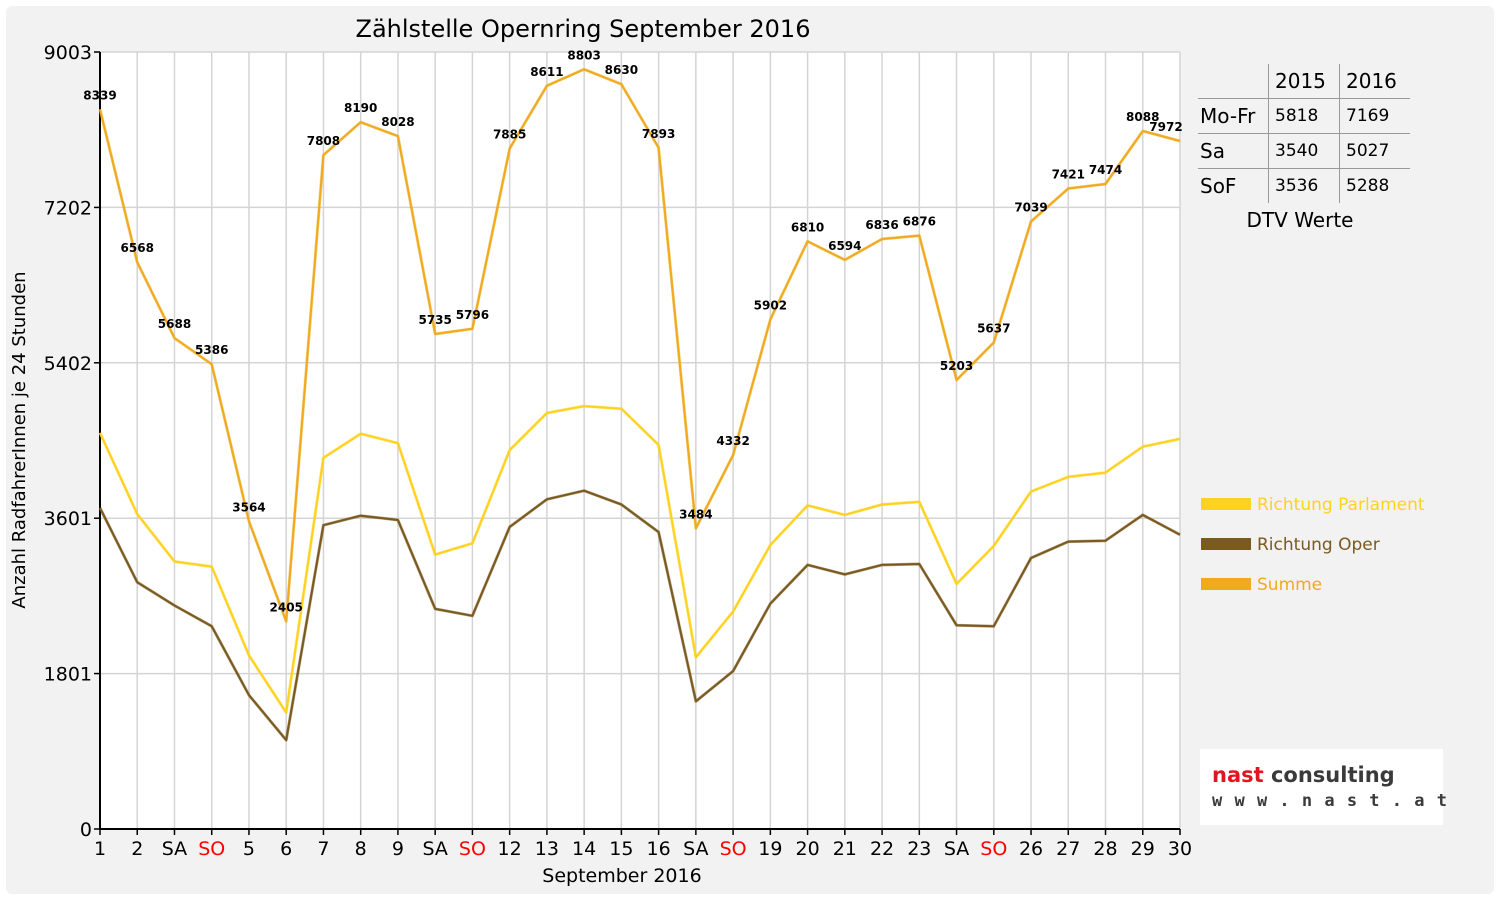 The image size is (1500, 900). Describe the element at coordinates (1300, 220) in the screenshot. I see `dtv-caption: DTV Werte` at that location.